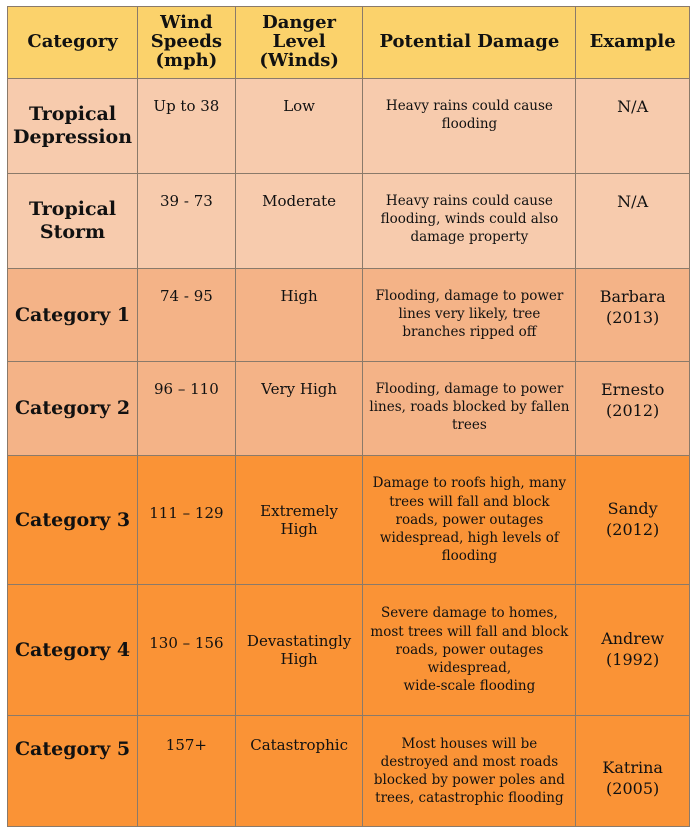  What do you see at coordinates (72, 315) in the screenshot?
I see `cell-category: Category 1` at bounding box center [72, 315].